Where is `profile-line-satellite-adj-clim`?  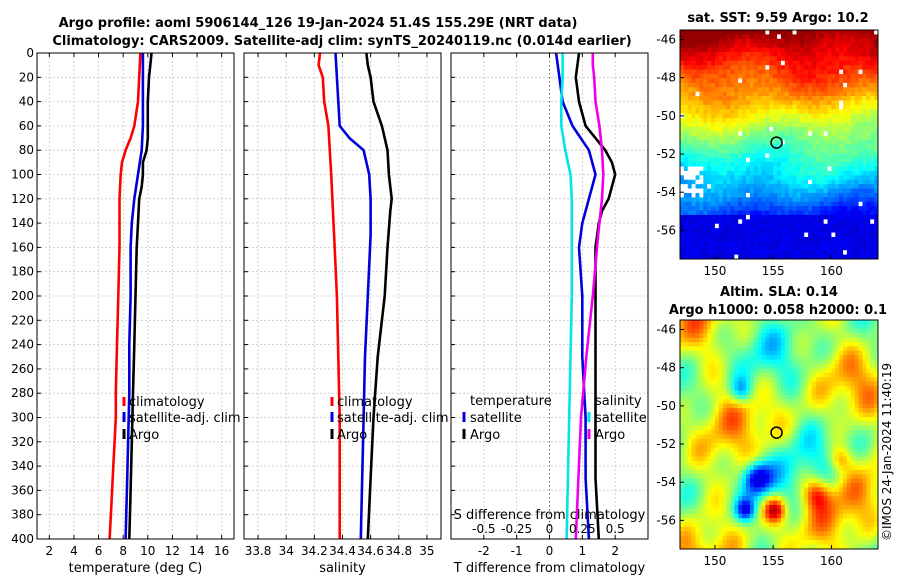 profile-line-satellite-adj-clim is located at coordinates (134, 296).